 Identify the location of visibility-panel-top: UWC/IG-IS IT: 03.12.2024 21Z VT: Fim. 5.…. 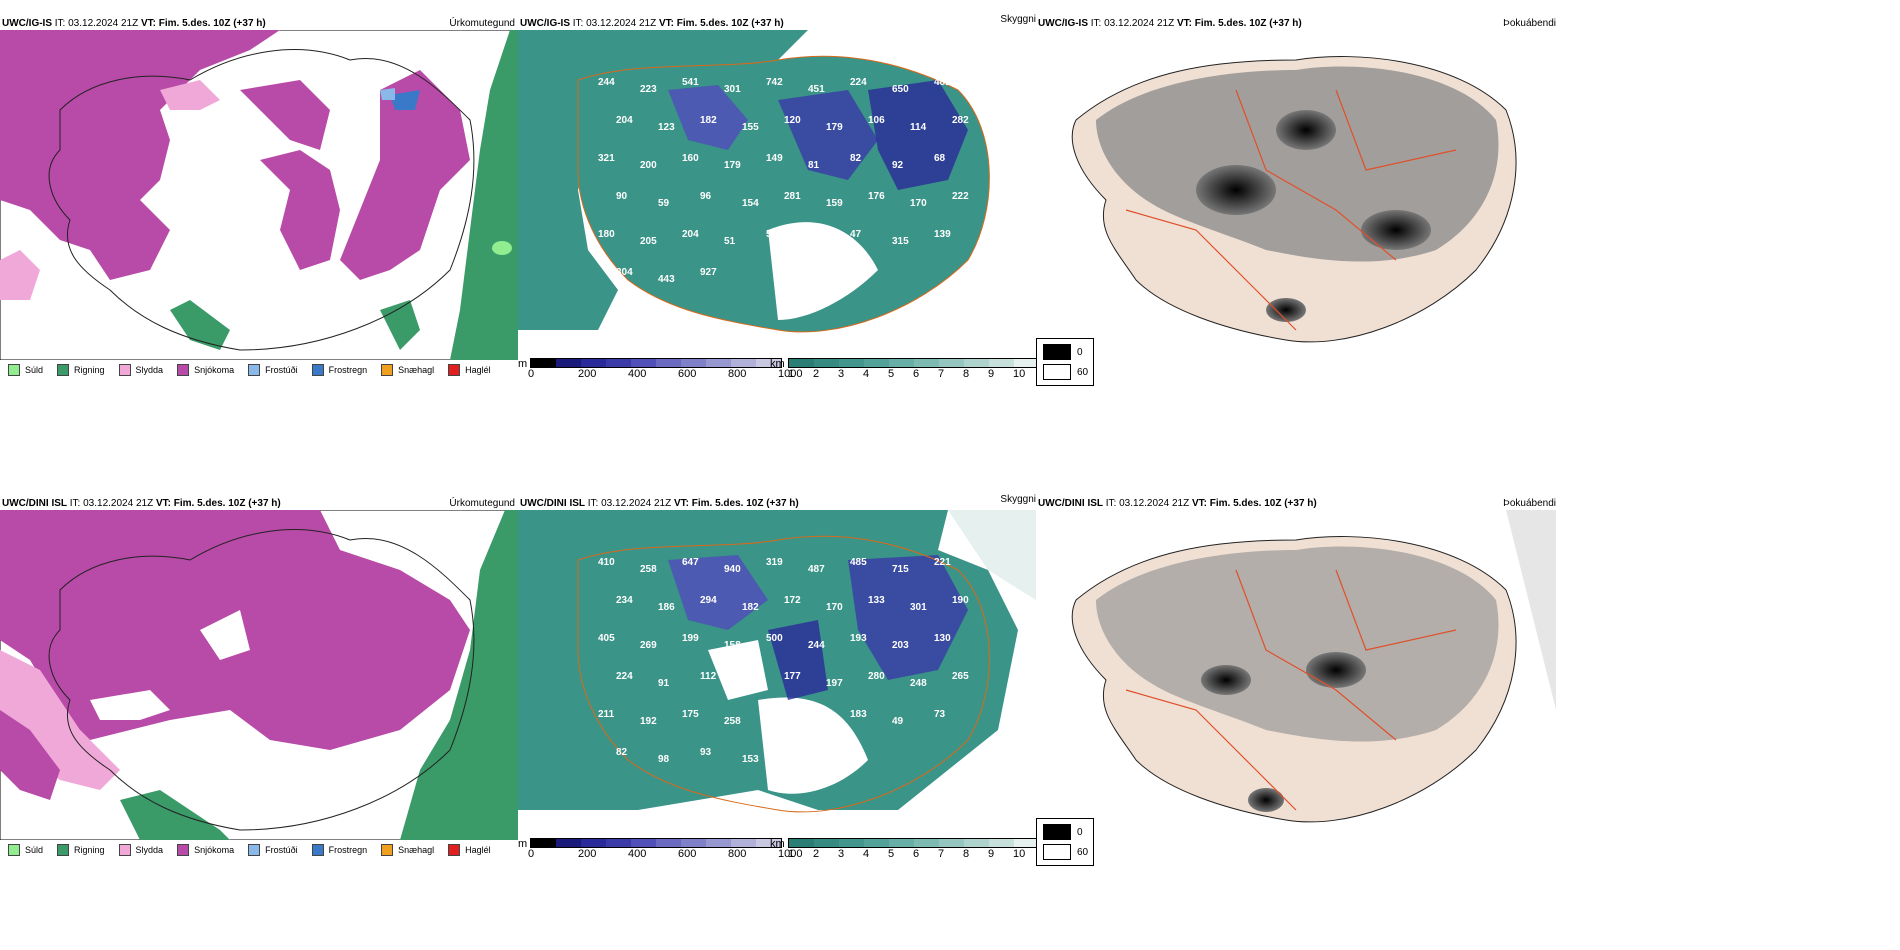
(779, 197).